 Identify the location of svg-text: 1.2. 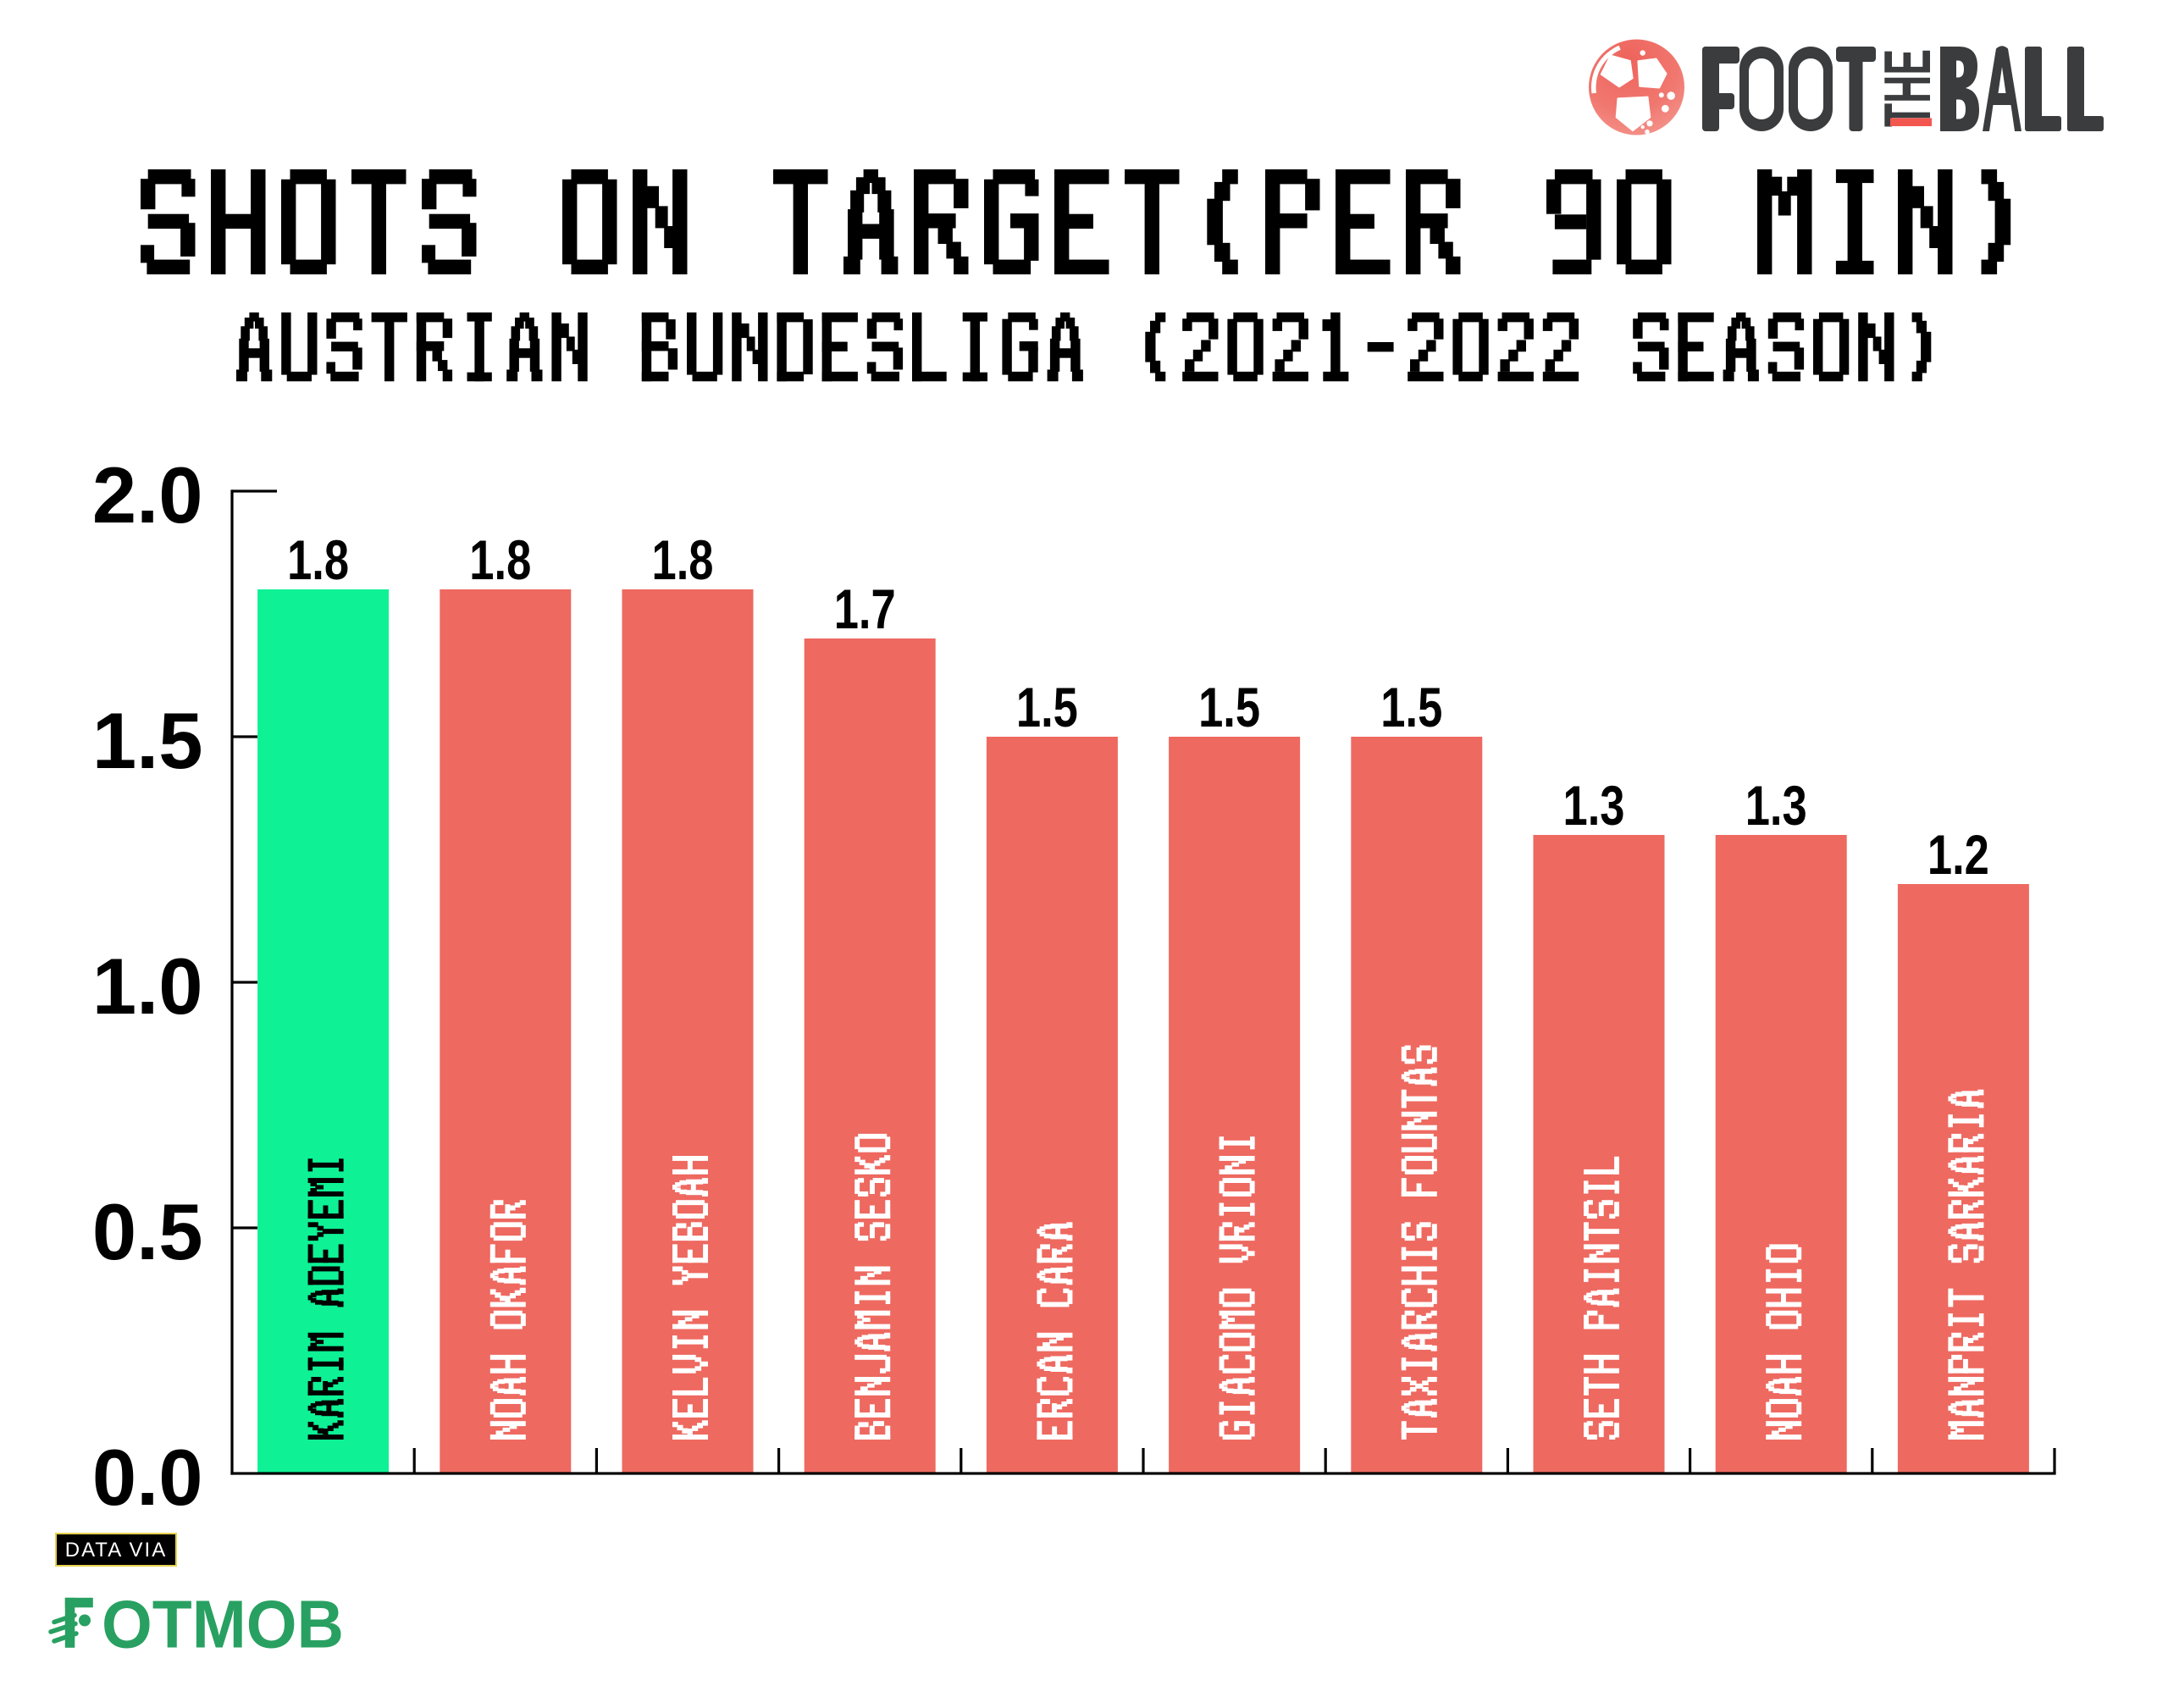
(1958, 854).